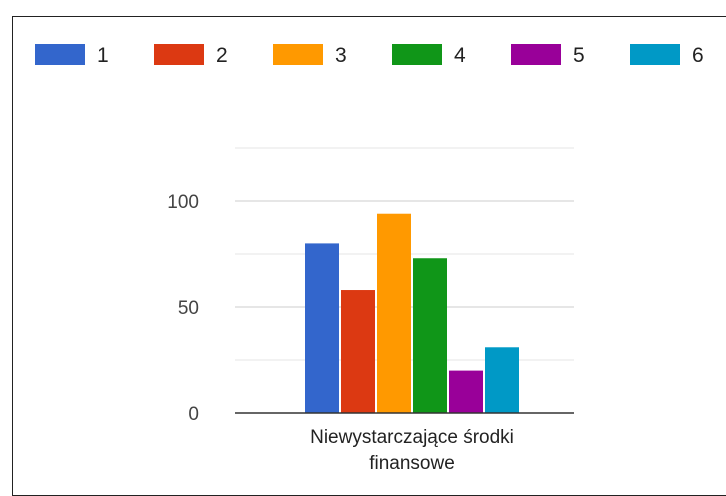  What do you see at coordinates (103, 55) in the screenshot?
I see `legend-label-1: 1` at bounding box center [103, 55].